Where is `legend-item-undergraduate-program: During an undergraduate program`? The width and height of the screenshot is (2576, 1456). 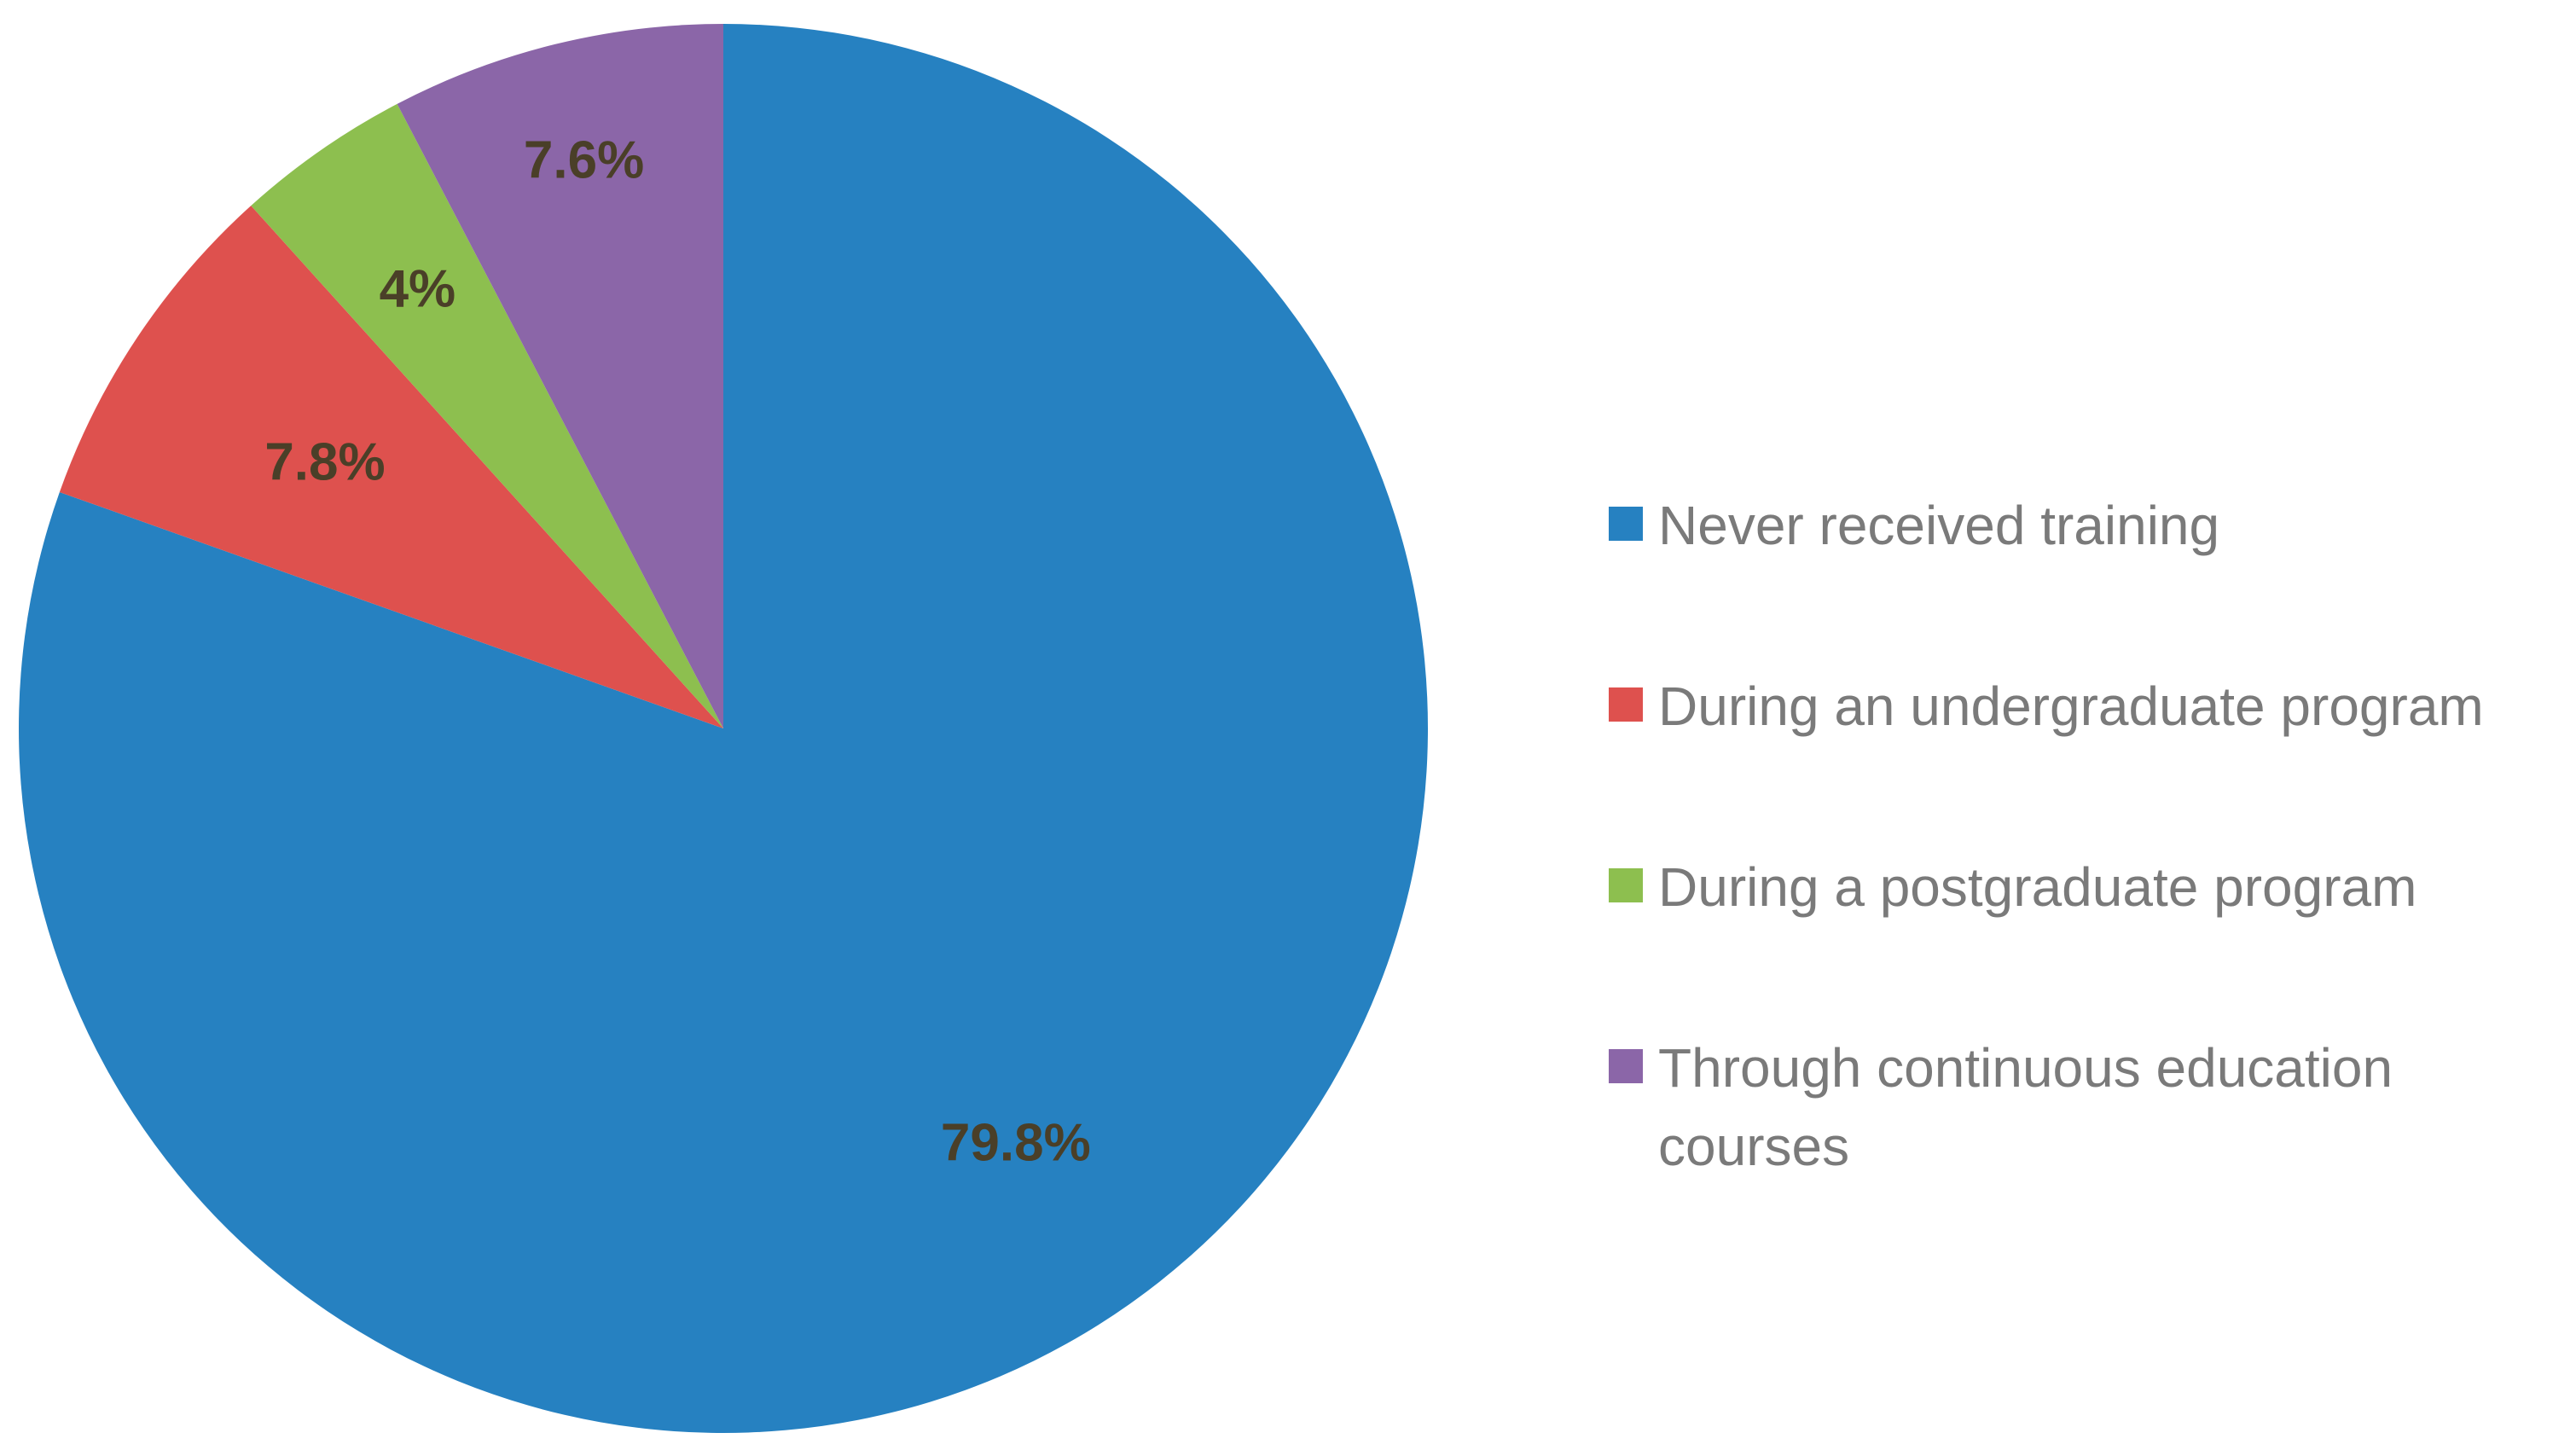
legend-item-undergraduate-program: During an undergraduate program is located at coordinates (2086, 706).